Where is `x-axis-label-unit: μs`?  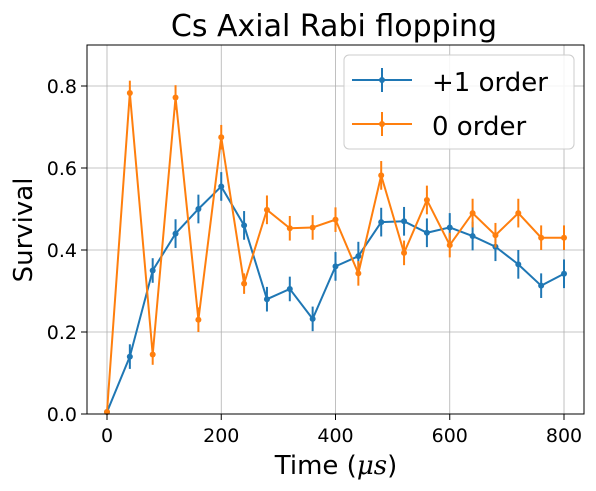
x-axis-label-unit: μs is located at coordinates (372, 466).